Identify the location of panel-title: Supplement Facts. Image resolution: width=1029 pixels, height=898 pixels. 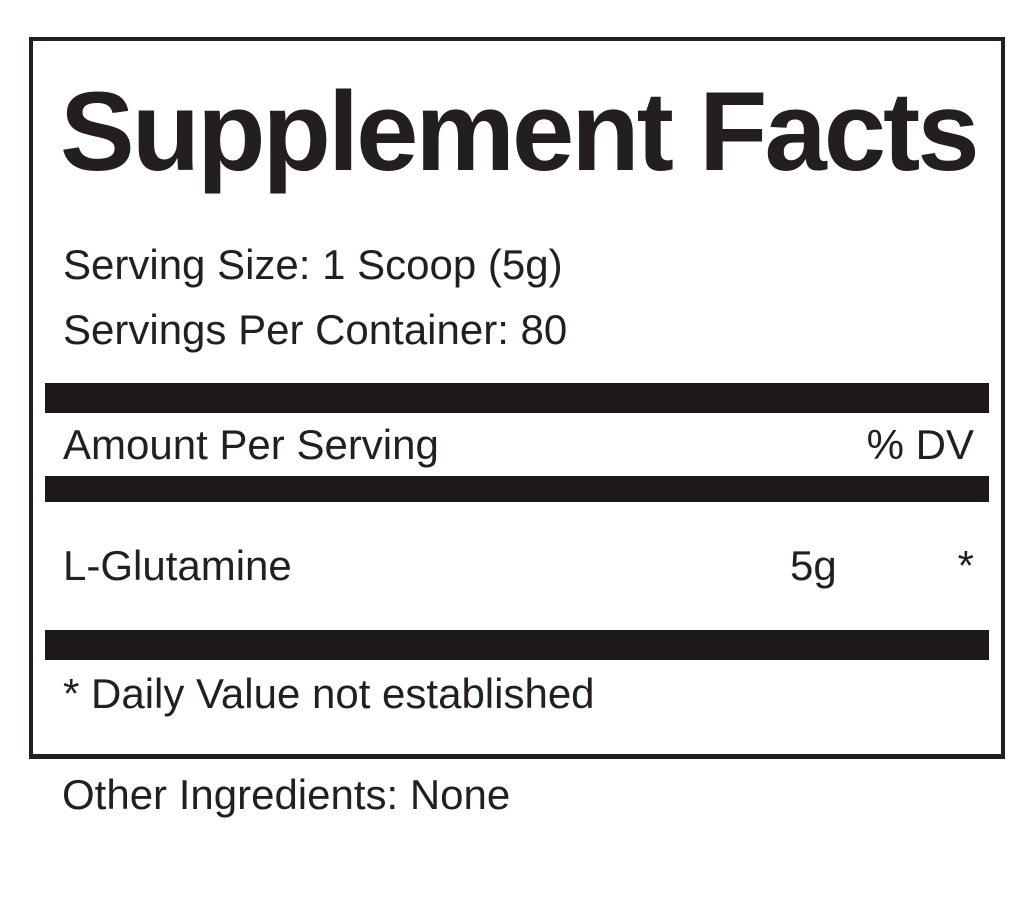
(520, 131).